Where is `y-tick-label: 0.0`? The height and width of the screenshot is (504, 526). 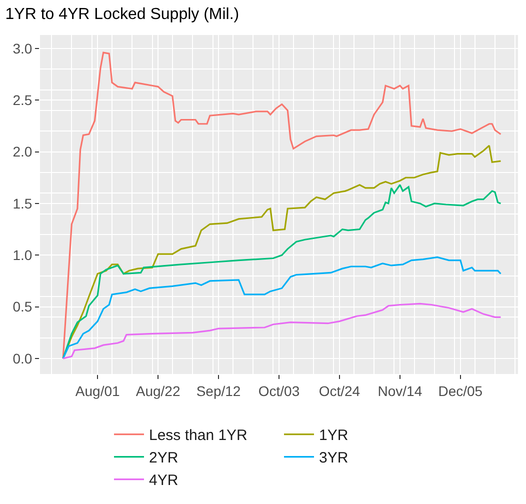 y-tick-label: 0.0 is located at coordinates (22, 358).